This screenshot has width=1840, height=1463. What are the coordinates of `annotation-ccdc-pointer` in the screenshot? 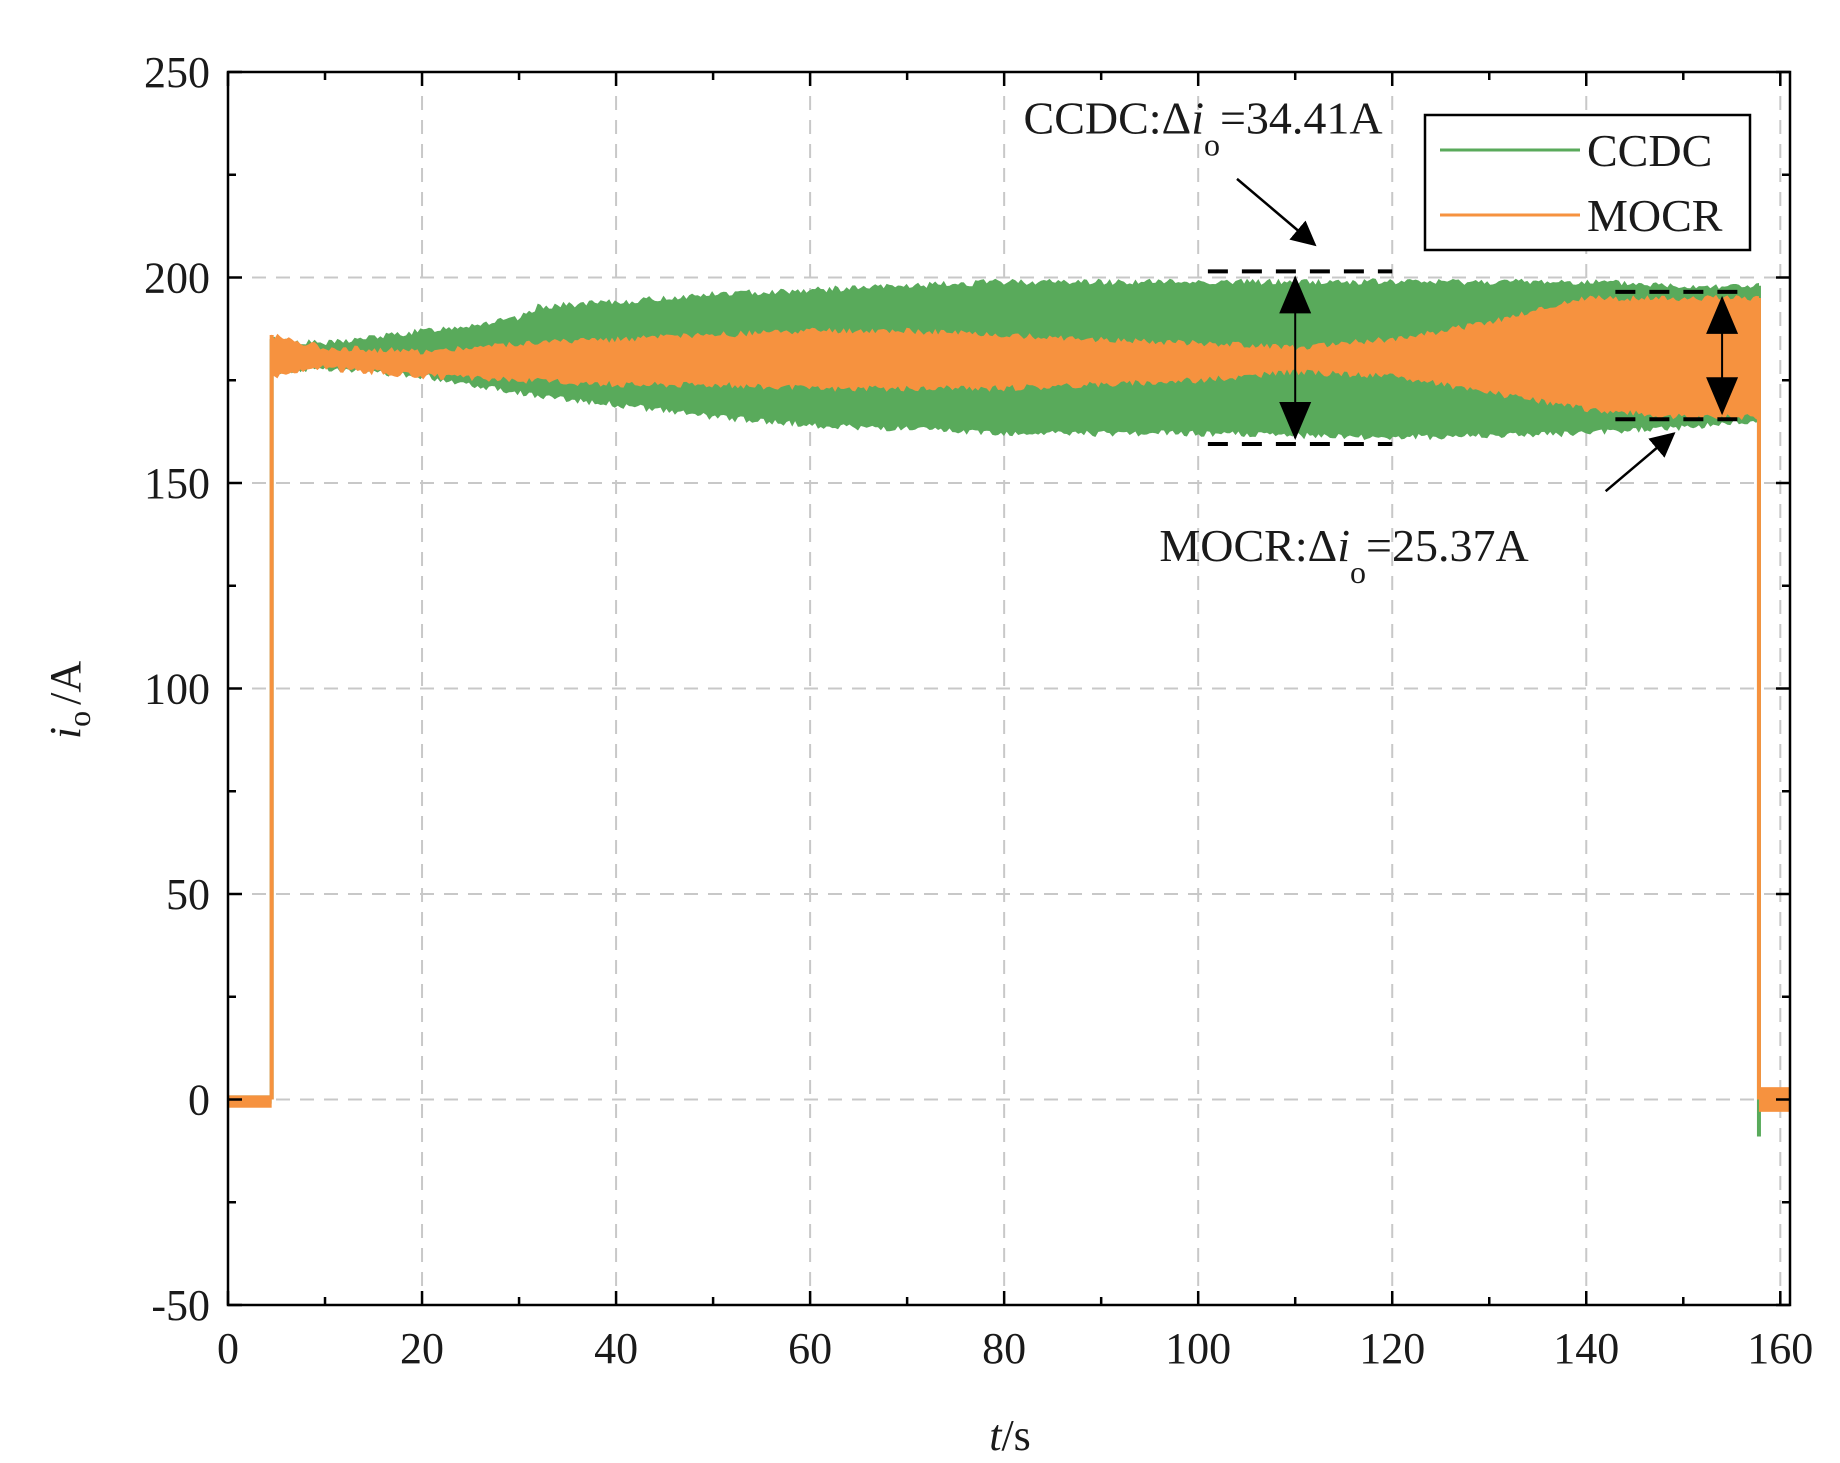 It's located at (1276, 212).